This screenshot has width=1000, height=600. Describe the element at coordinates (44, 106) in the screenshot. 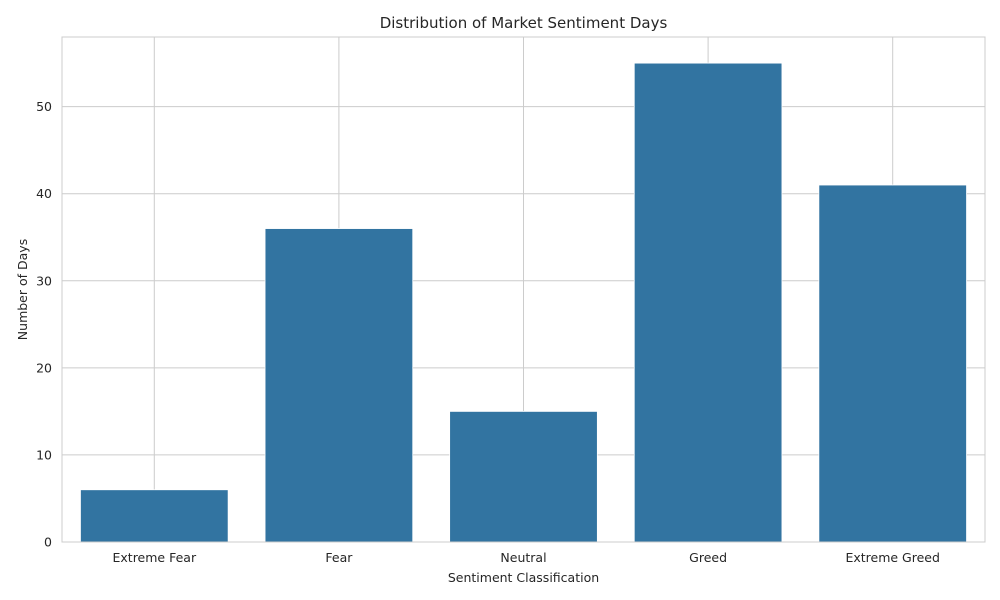

I see `y-tick-label: 50` at that location.